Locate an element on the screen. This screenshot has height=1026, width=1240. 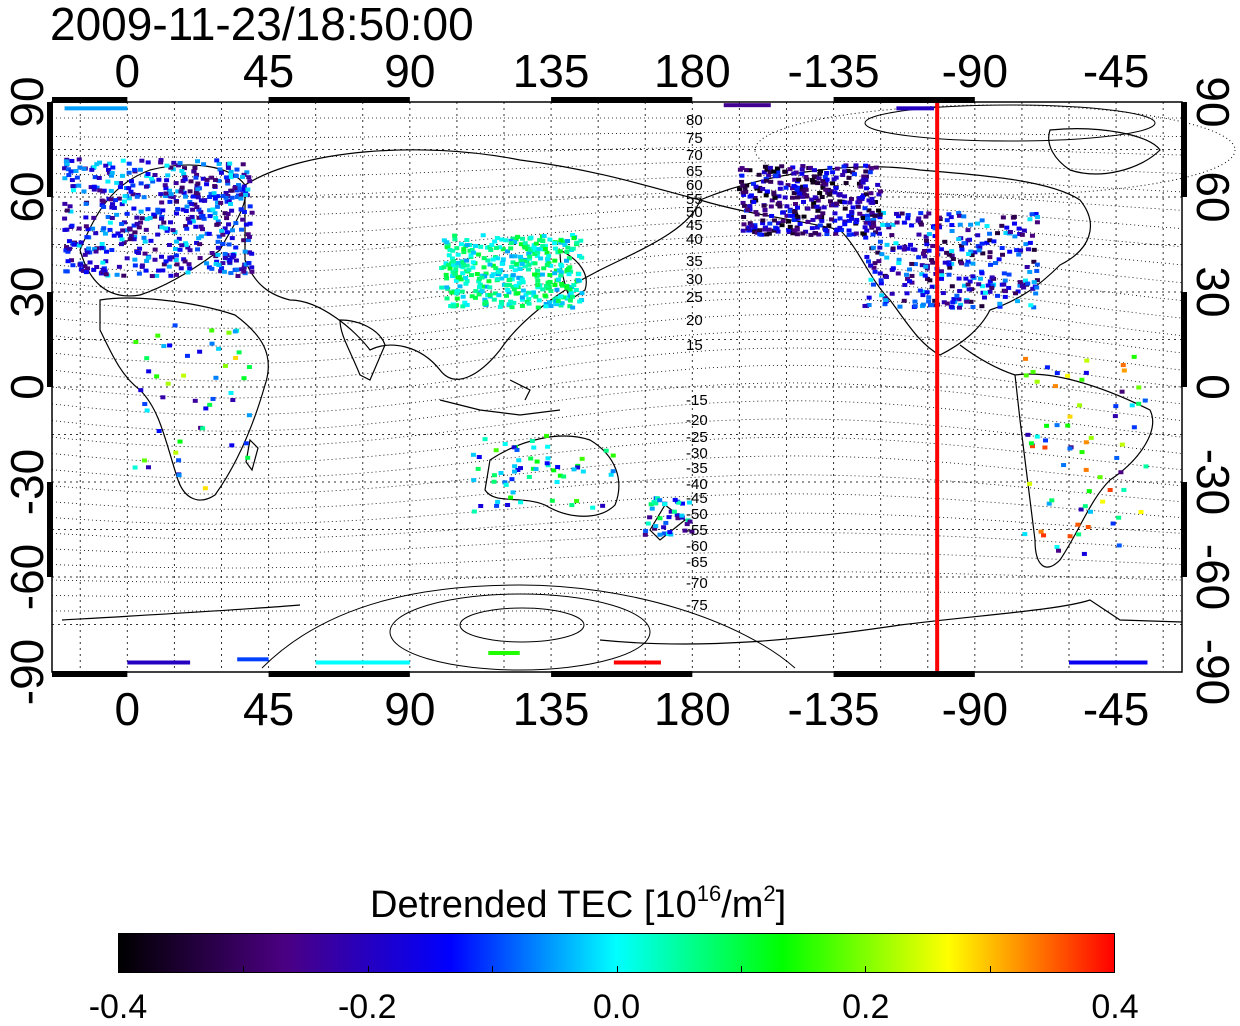
y-tick-label-right: 30 is located at coordinates (1213, 292).